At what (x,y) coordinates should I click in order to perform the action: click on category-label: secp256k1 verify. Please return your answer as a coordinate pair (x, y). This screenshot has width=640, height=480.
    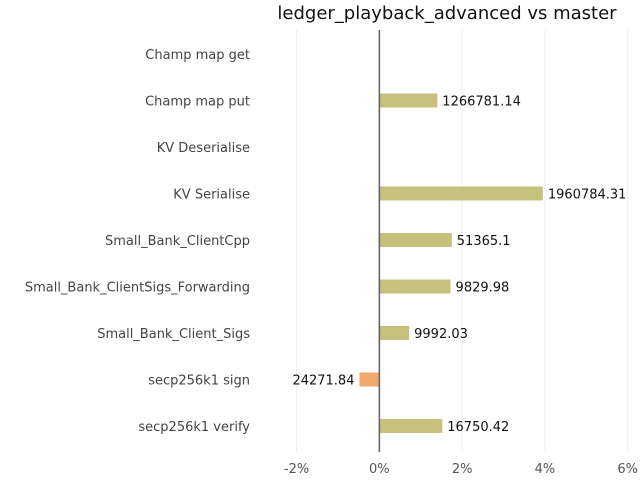
    Looking at the image, I should click on (194, 427).